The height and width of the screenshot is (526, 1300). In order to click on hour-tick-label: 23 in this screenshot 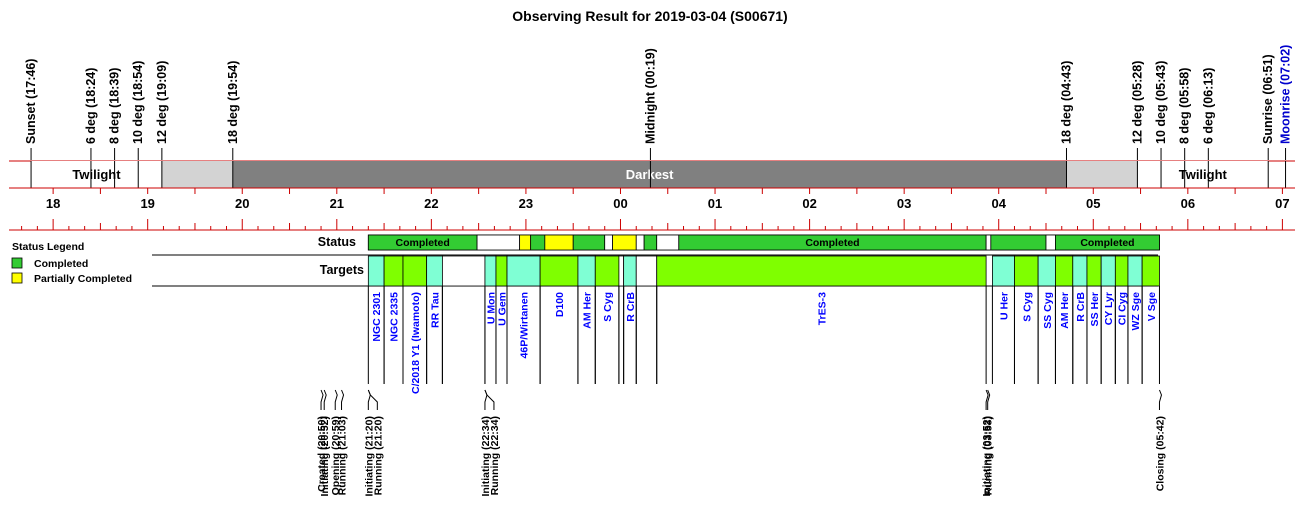, I will do `click(526, 203)`.